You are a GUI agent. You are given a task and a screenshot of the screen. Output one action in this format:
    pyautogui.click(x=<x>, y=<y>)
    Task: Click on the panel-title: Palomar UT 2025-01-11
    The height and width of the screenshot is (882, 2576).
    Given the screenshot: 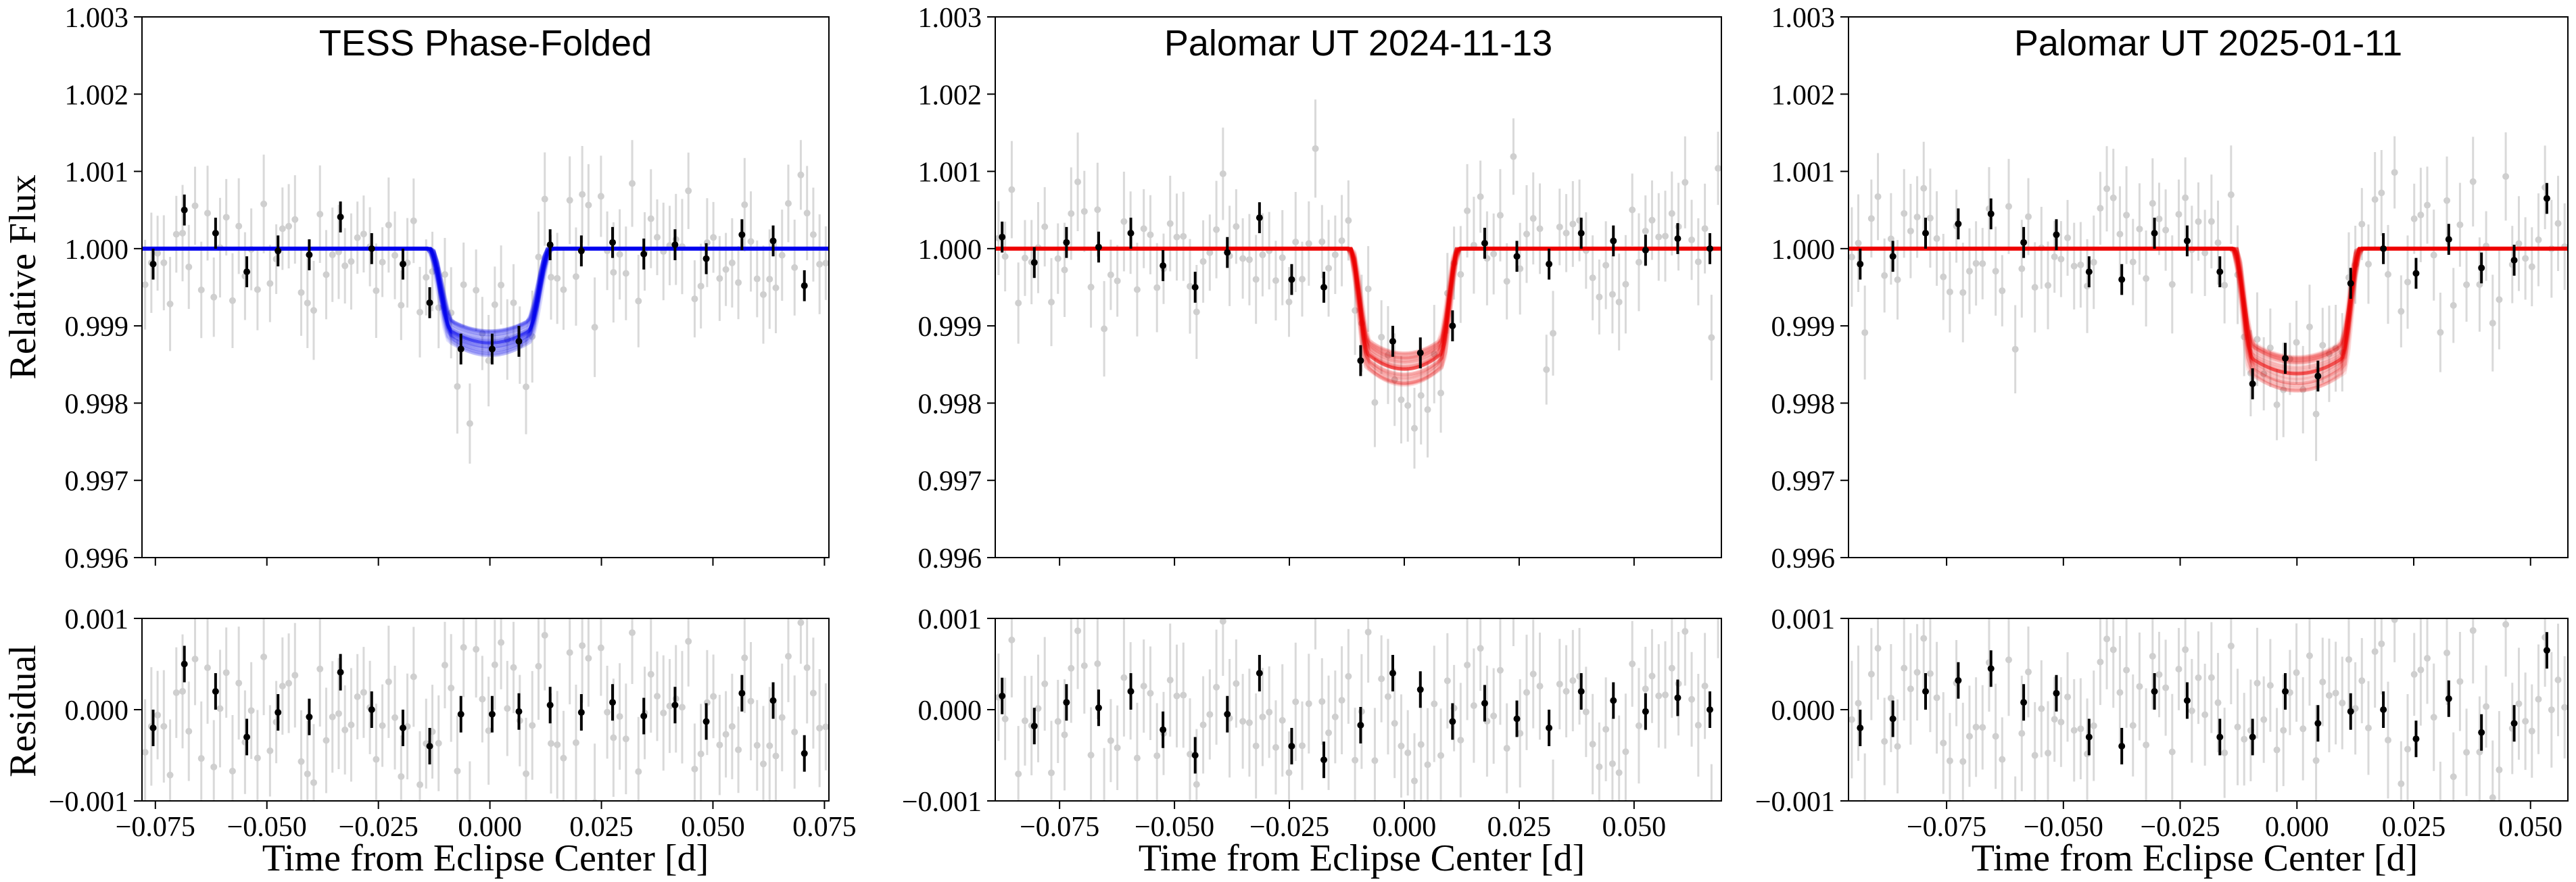 What is the action you would take?
    pyautogui.click(x=2208, y=43)
    